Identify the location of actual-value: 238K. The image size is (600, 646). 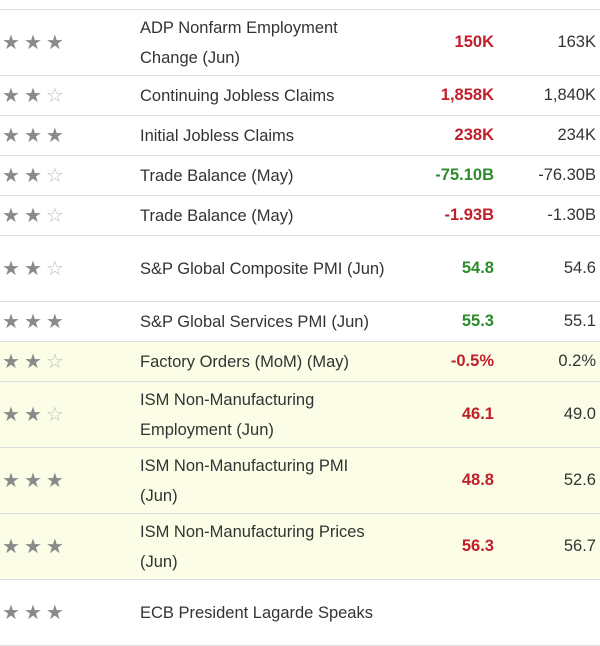
(474, 135).